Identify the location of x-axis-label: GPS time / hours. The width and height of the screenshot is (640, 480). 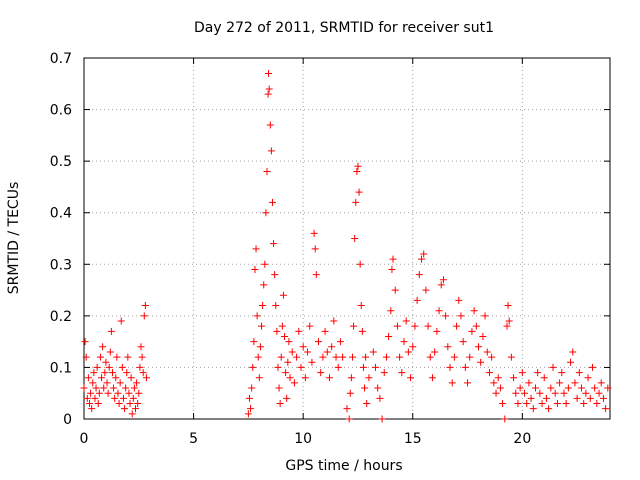
(343, 466).